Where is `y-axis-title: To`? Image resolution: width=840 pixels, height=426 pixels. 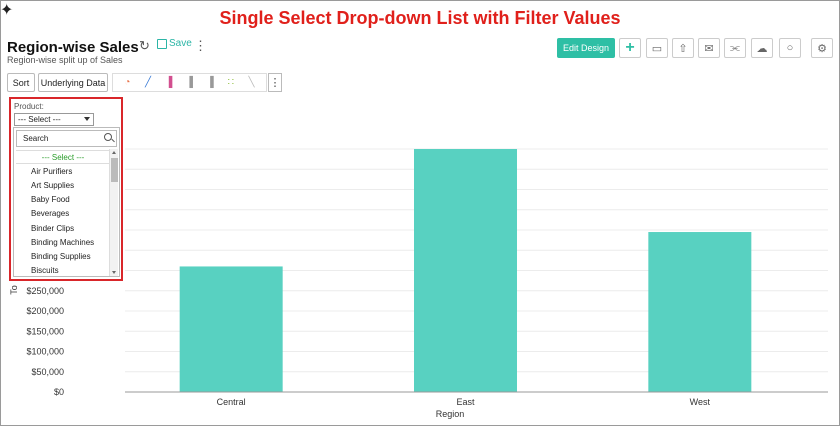
y-axis-title: To is located at coordinates (14, 290).